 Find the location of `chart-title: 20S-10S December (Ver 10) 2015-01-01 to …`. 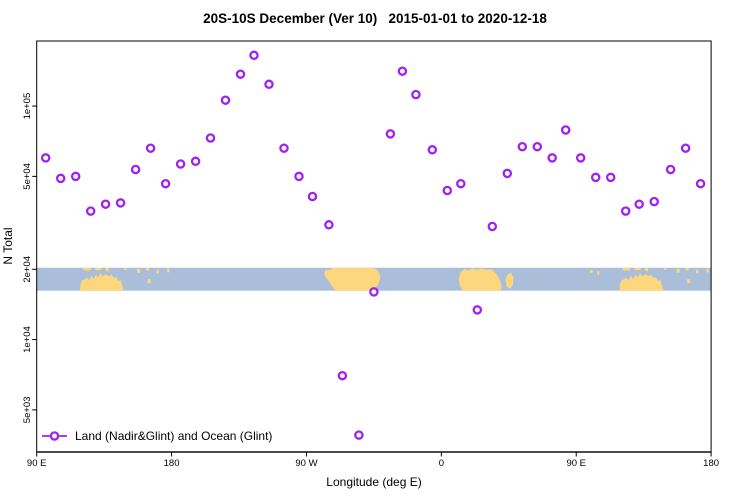

chart-title: 20S-10S December (Ver 10) 2015-01-01 to … is located at coordinates (375, 18).